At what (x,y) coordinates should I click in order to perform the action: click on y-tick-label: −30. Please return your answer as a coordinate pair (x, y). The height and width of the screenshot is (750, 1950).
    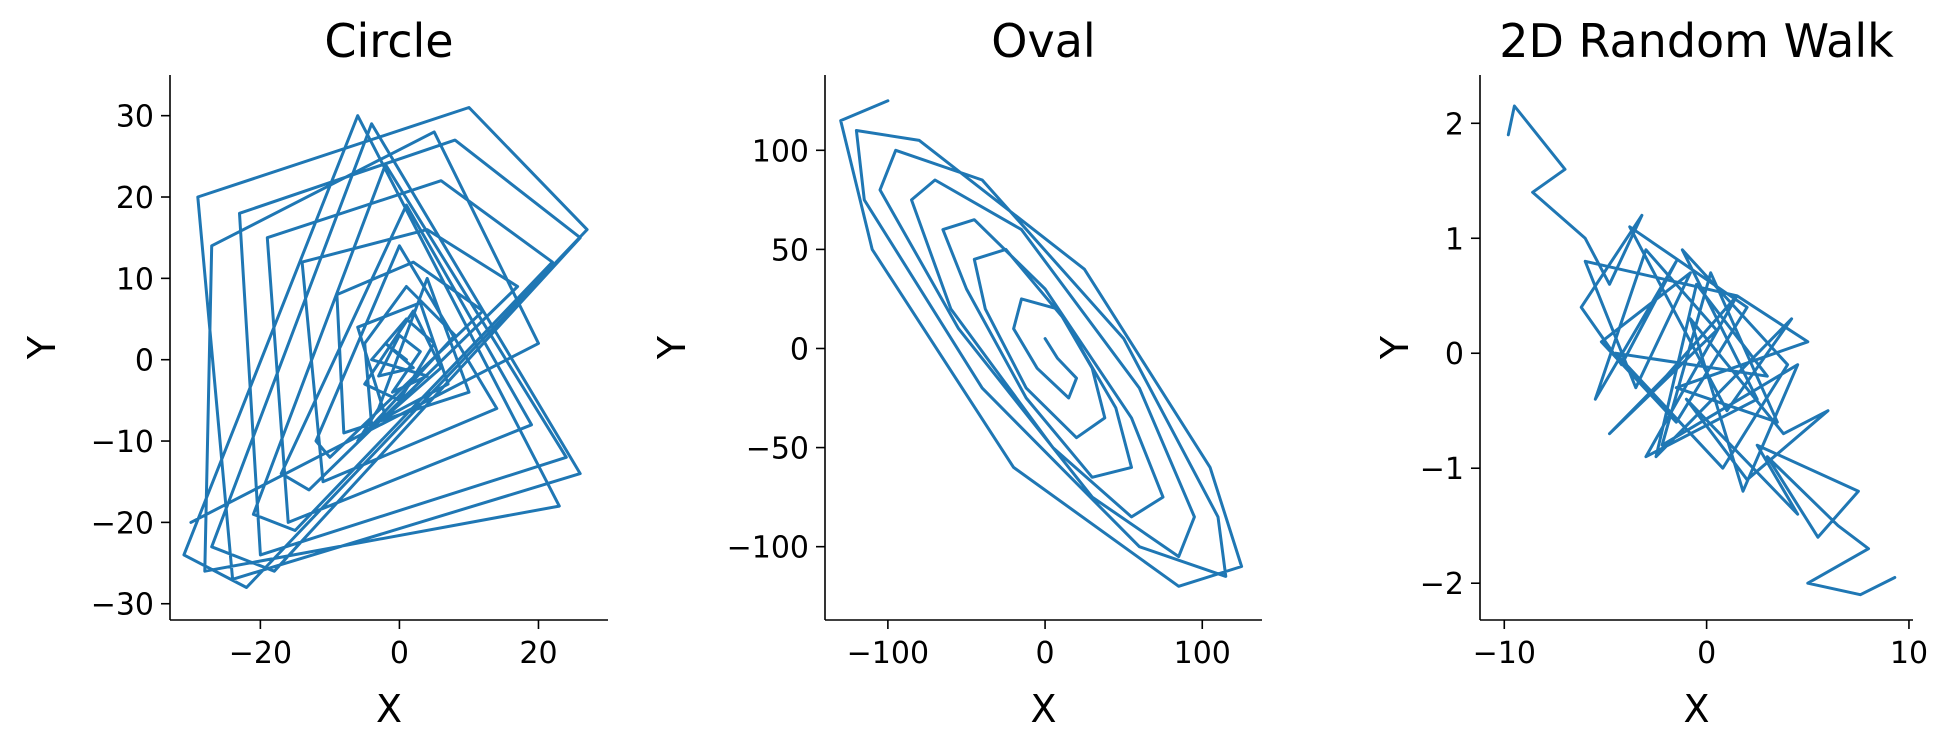
    Looking at the image, I should click on (122, 605).